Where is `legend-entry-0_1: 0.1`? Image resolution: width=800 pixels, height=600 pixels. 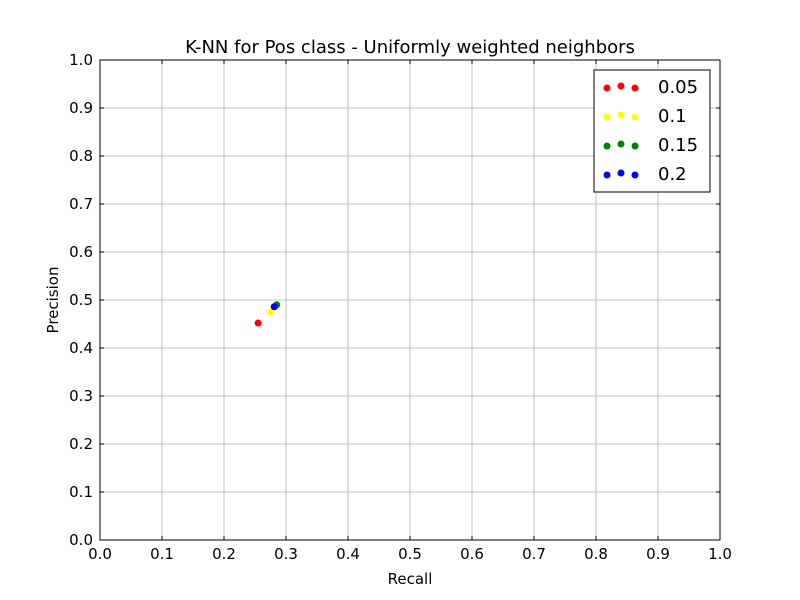
legend-entry-0_1: 0.1 is located at coordinates (645, 116).